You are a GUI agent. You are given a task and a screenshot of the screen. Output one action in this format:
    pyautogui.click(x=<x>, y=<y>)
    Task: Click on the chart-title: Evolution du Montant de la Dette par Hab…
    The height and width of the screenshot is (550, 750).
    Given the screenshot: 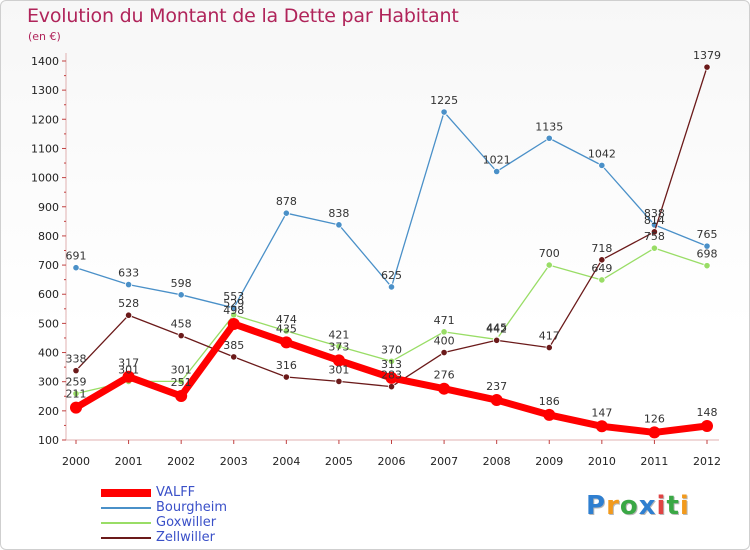 What is the action you would take?
    pyautogui.click(x=243, y=16)
    